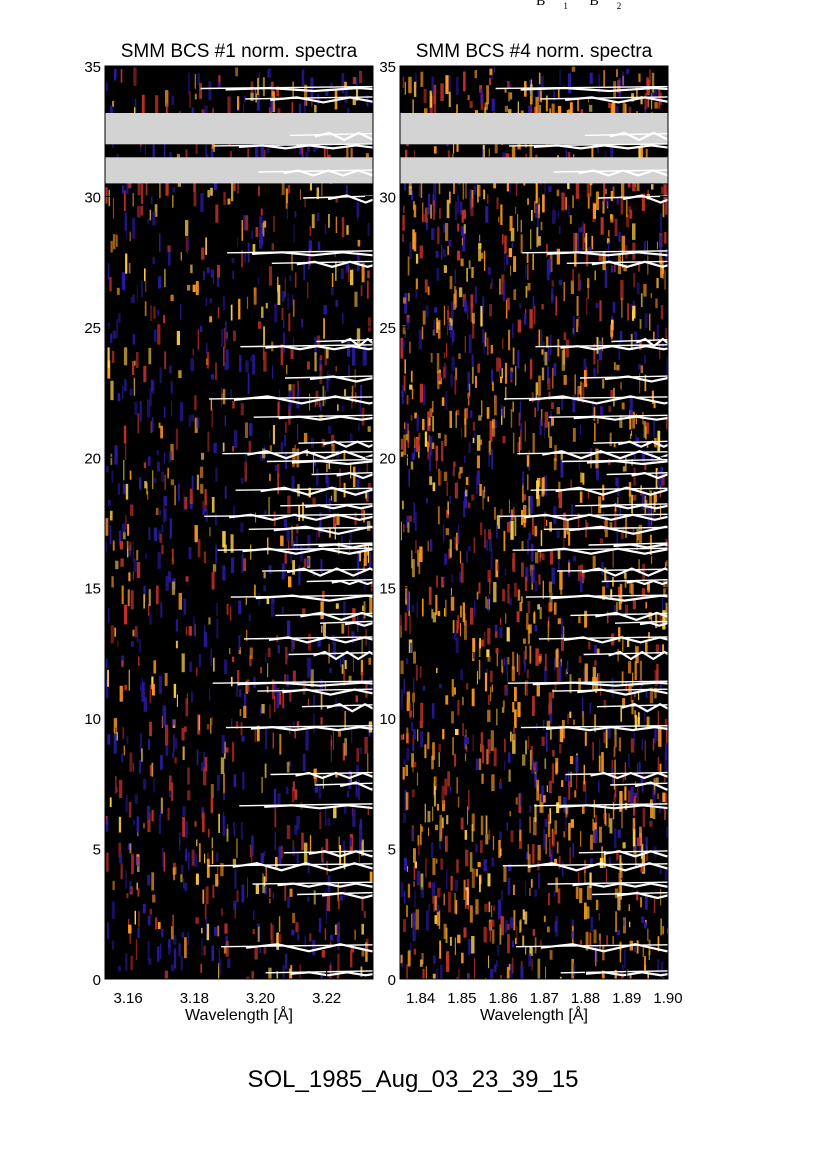  What do you see at coordinates (387, 197) in the screenshot?
I see `y-tick-label: 30` at bounding box center [387, 197].